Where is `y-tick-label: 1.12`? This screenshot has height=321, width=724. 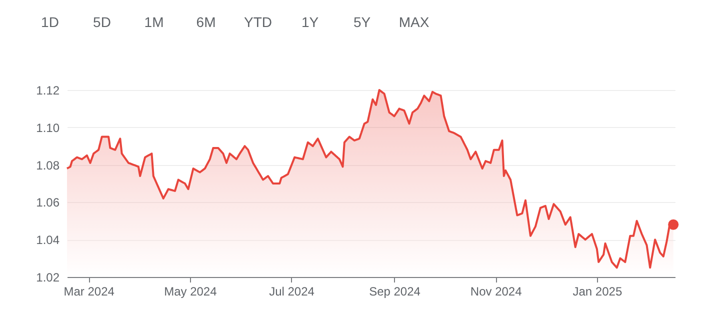
y-tick-label: 1.12 is located at coordinates (48, 91).